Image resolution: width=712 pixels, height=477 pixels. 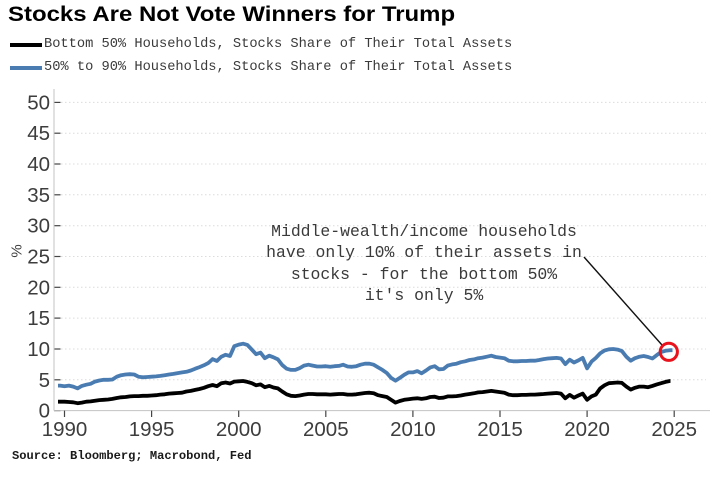 What do you see at coordinates (38, 318) in the screenshot?
I see `svg-text: 15` at bounding box center [38, 318].